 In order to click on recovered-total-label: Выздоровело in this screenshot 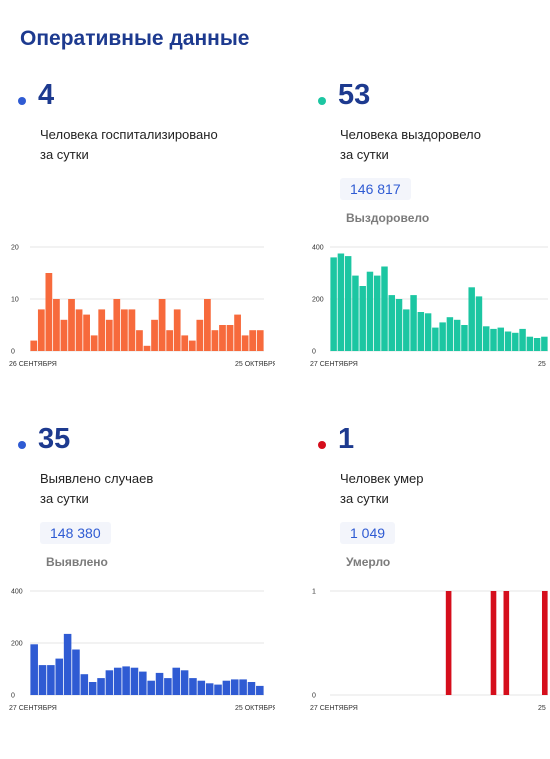, I will do `click(388, 218)`.